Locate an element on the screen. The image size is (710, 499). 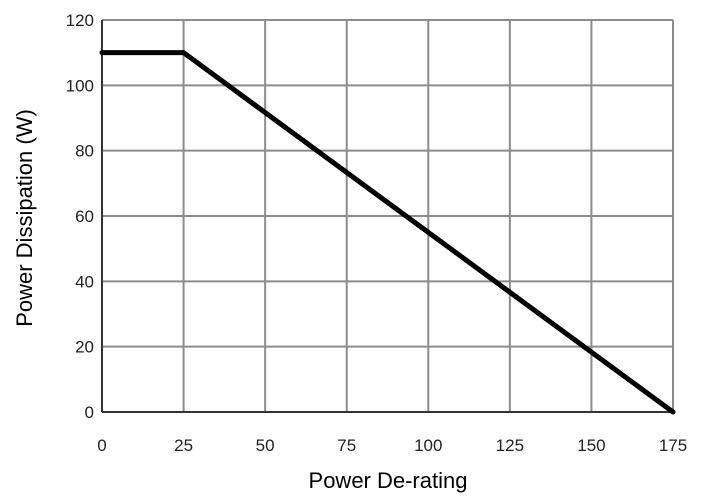
x-tick-label-6: 150 is located at coordinates (591, 445).